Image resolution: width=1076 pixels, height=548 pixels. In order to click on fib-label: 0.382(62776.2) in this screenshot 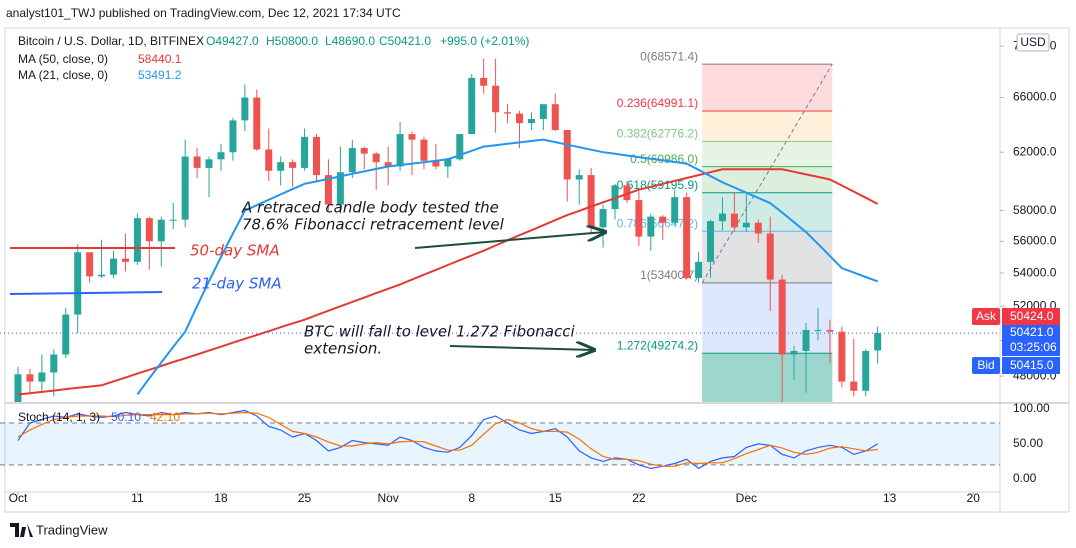, I will do `click(657, 134)`.